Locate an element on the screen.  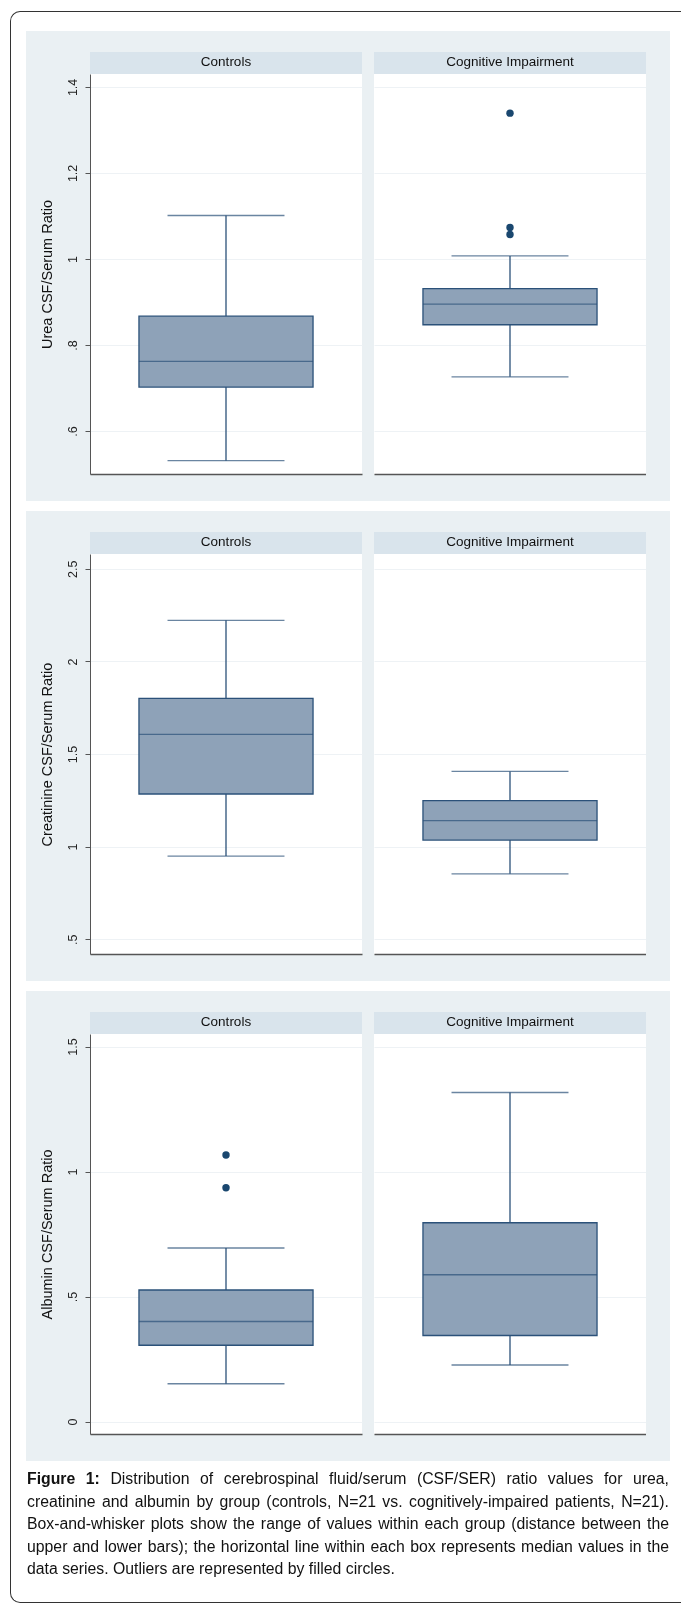
y-tick-label: 1.2 is located at coordinates (72, 173).